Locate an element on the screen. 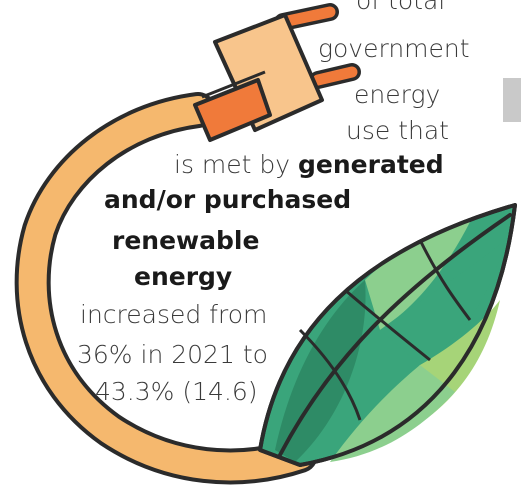 The image size is (521, 491). text-line-9: increased from is located at coordinates (174, 314).